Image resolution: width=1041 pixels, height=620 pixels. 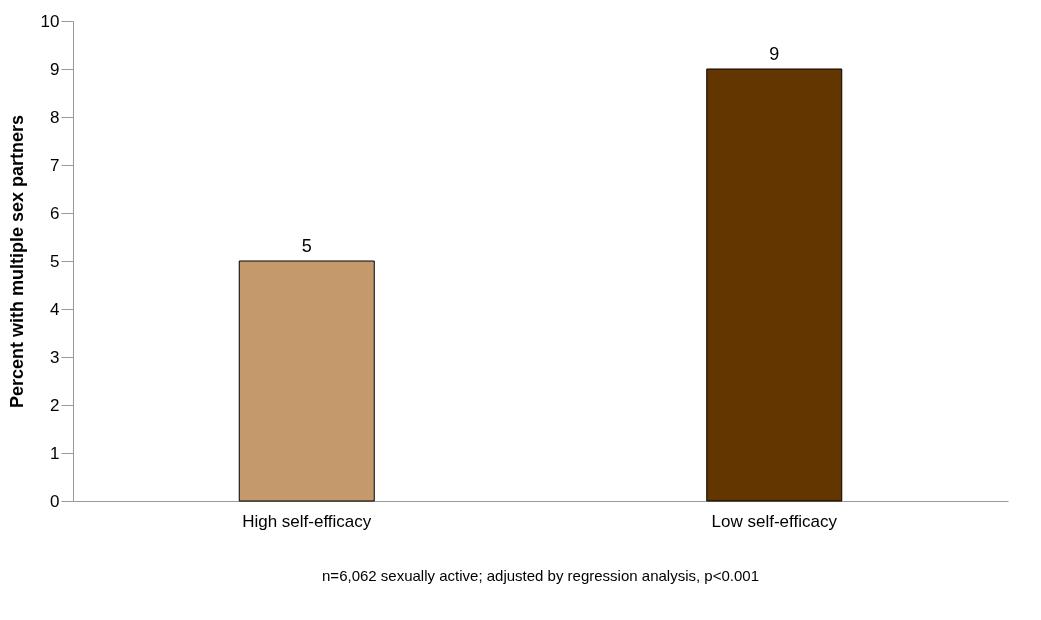 What do you see at coordinates (16, 261) in the screenshot?
I see `y-axis-title: Percent with multiple sex partners` at bounding box center [16, 261].